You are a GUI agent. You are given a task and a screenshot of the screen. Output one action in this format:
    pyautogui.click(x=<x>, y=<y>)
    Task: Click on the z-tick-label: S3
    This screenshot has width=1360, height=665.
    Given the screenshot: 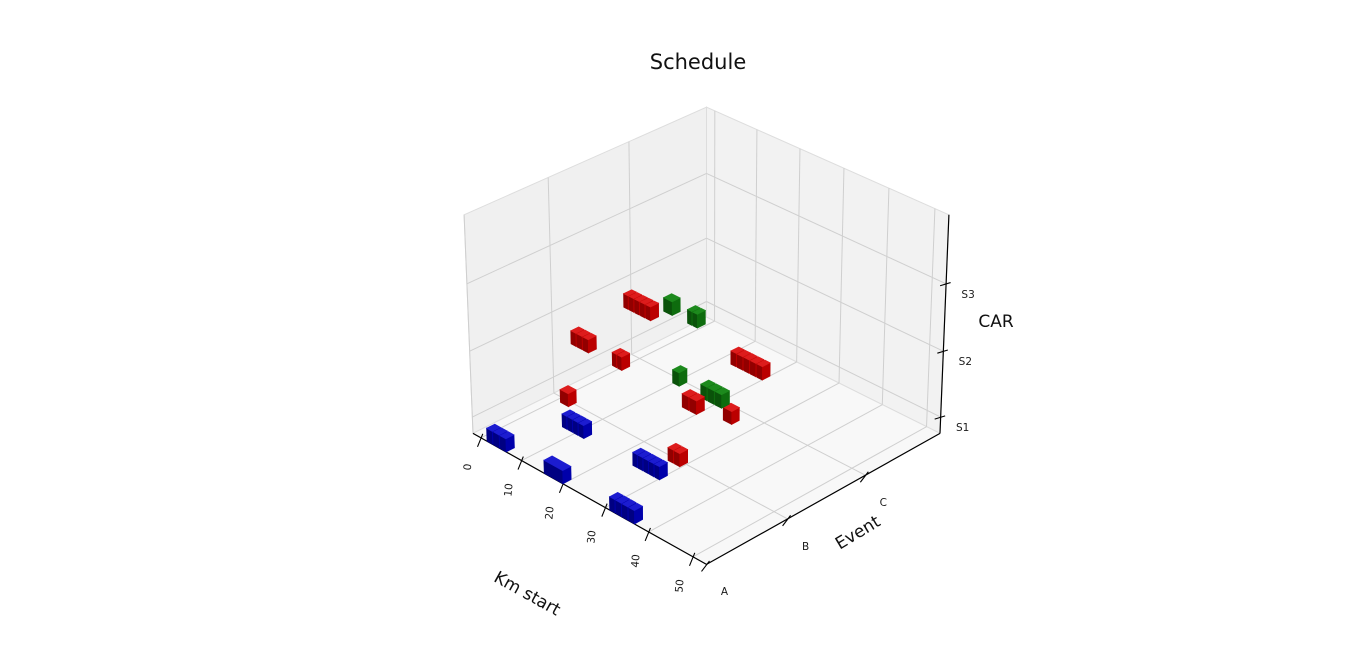 What is the action you would take?
    pyautogui.click(x=968, y=294)
    